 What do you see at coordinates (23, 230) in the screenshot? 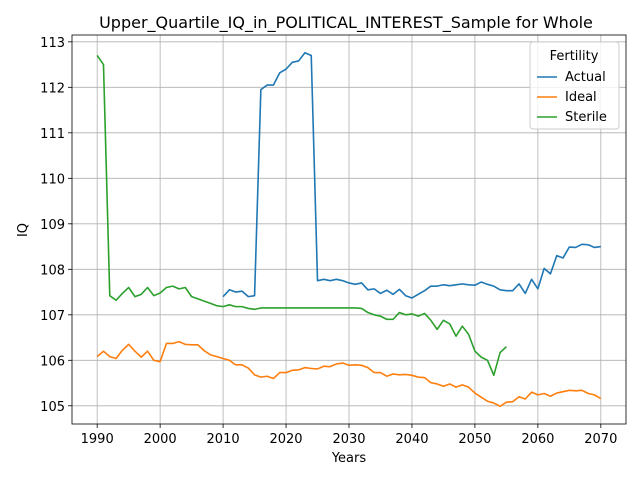
I see `y-axis-label: IQ` at bounding box center [23, 230].